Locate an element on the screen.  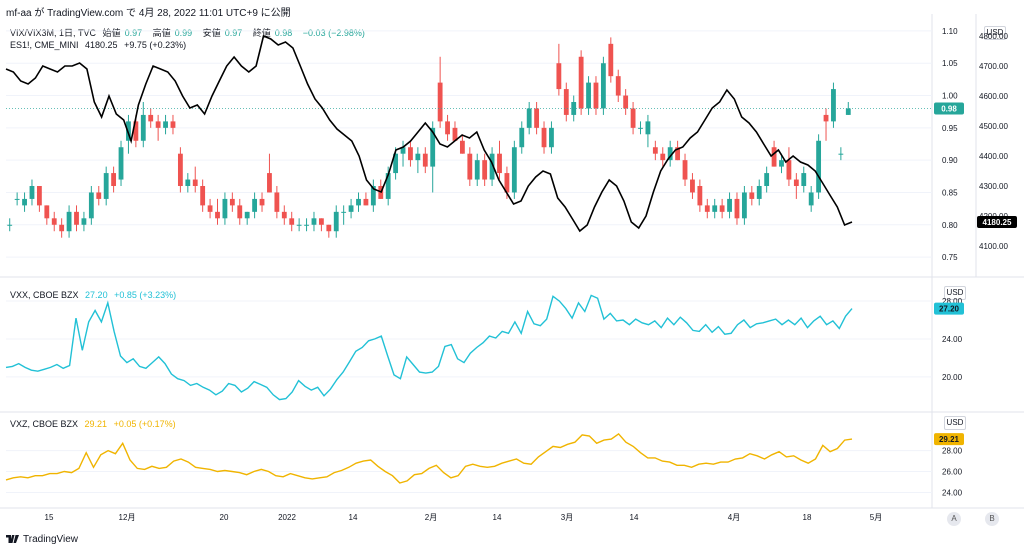
legend-vxz-value: 29.21 is located at coordinates (96, 424).